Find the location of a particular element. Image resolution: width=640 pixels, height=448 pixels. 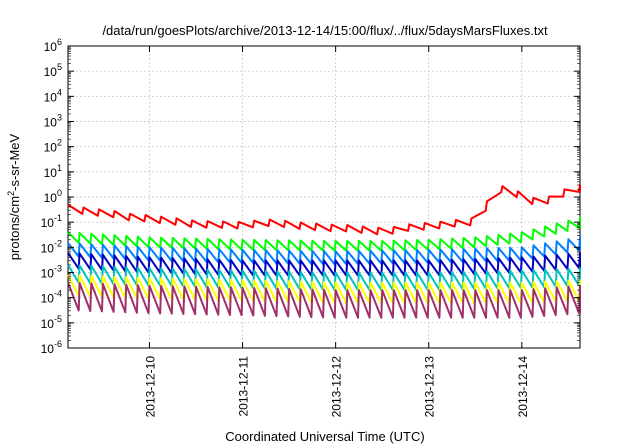

y-tick-exponent: -6 is located at coordinates (58, 344).